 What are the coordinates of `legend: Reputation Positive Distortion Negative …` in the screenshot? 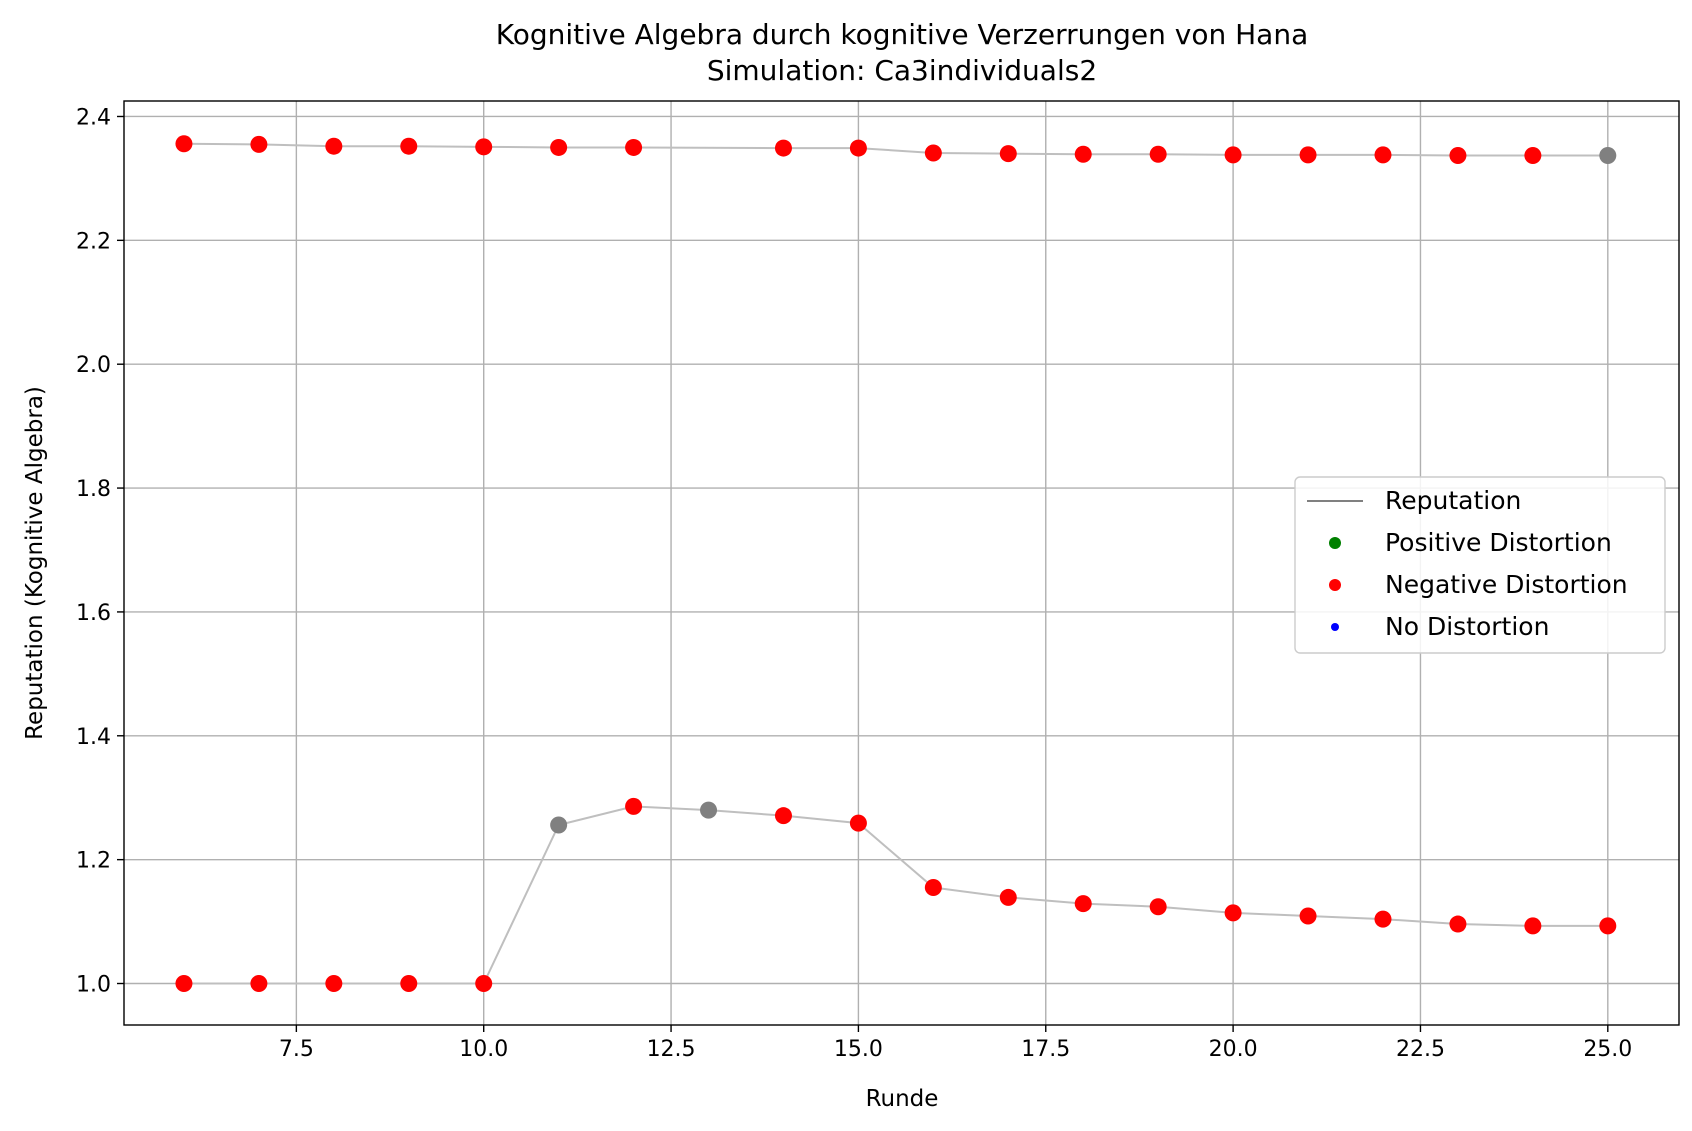 It's located at (1480, 565).